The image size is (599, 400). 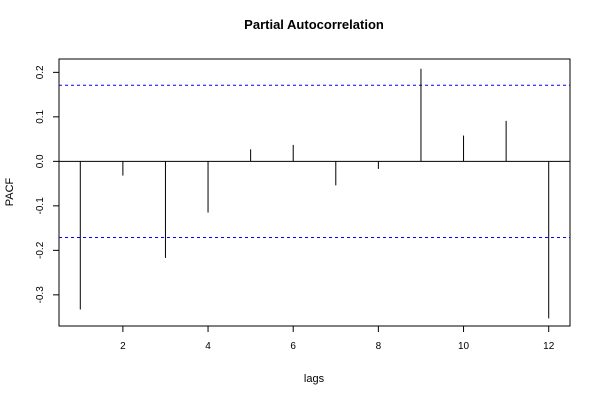 I want to click on y-tick-label-1: -0.2, so click(x=40, y=250).